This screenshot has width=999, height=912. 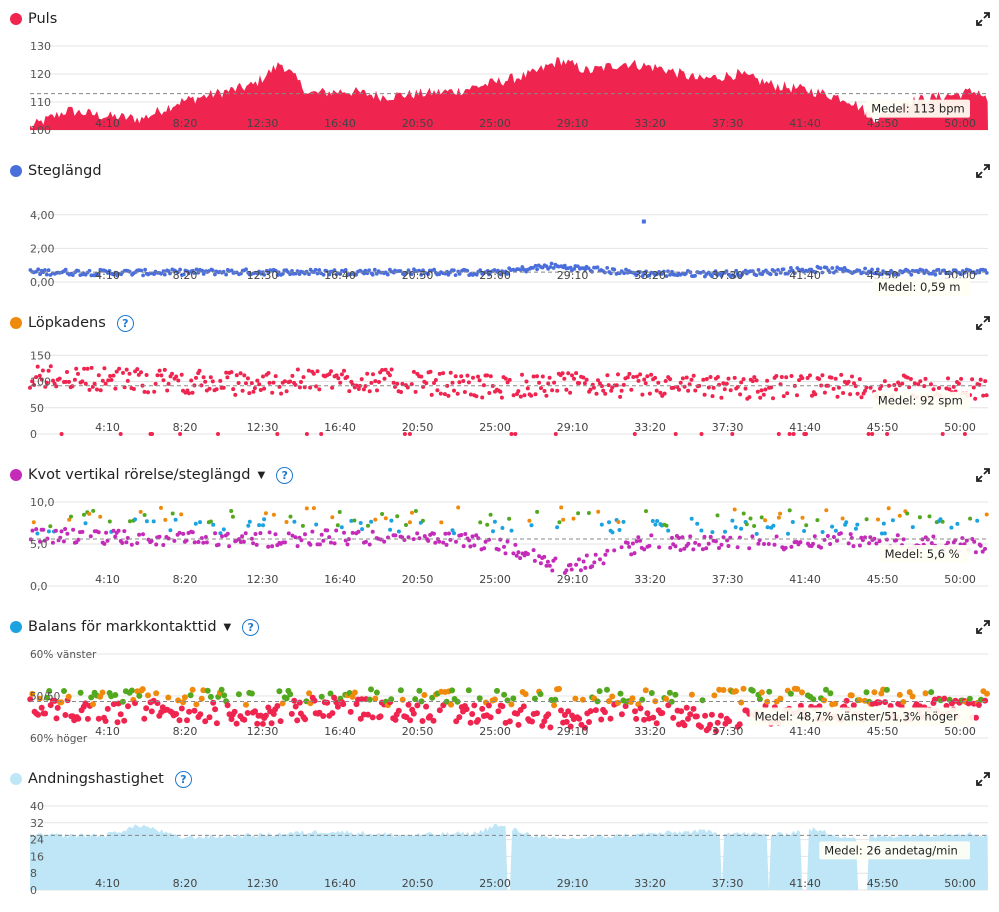 What do you see at coordinates (891, 850) in the screenshot?
I see `mean-label: Medel: 26 andetag/min` at bounding box center [891, 850].